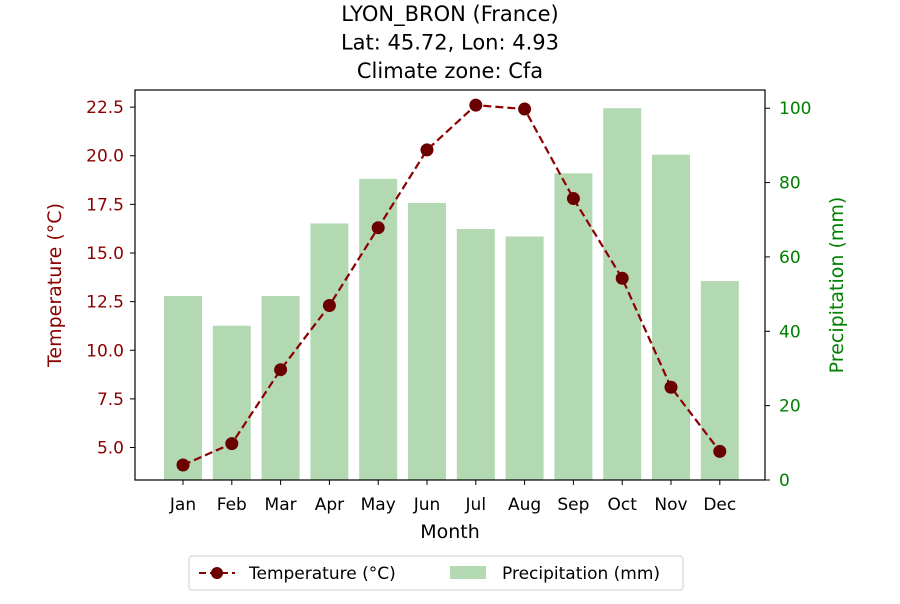 The height and width of the screenshot is (604, 900). Describe the element at coordinates (581, 574) in the screenshot. I see `legend-precipitation-label: Precipitation (mm)` at that location.